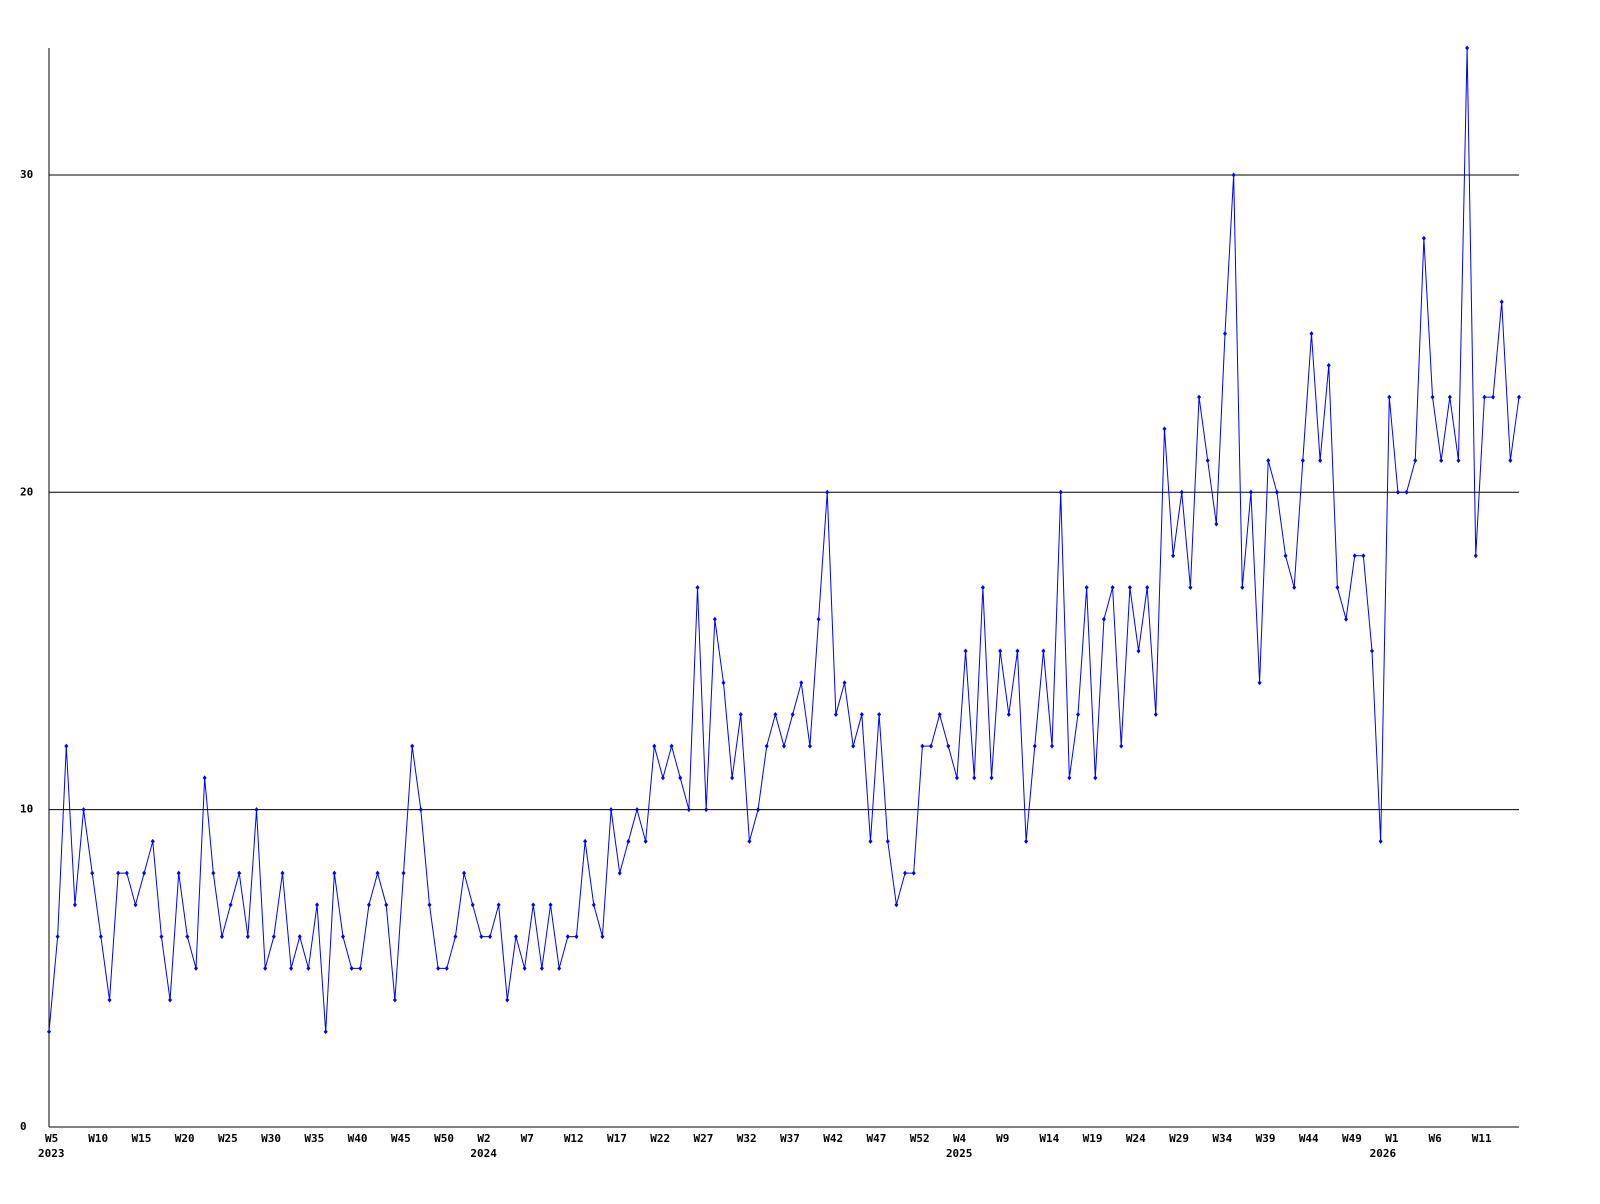 The image size is (1600, 1204). I want to click on x-tick-label: W1, so click(1392, 1138).